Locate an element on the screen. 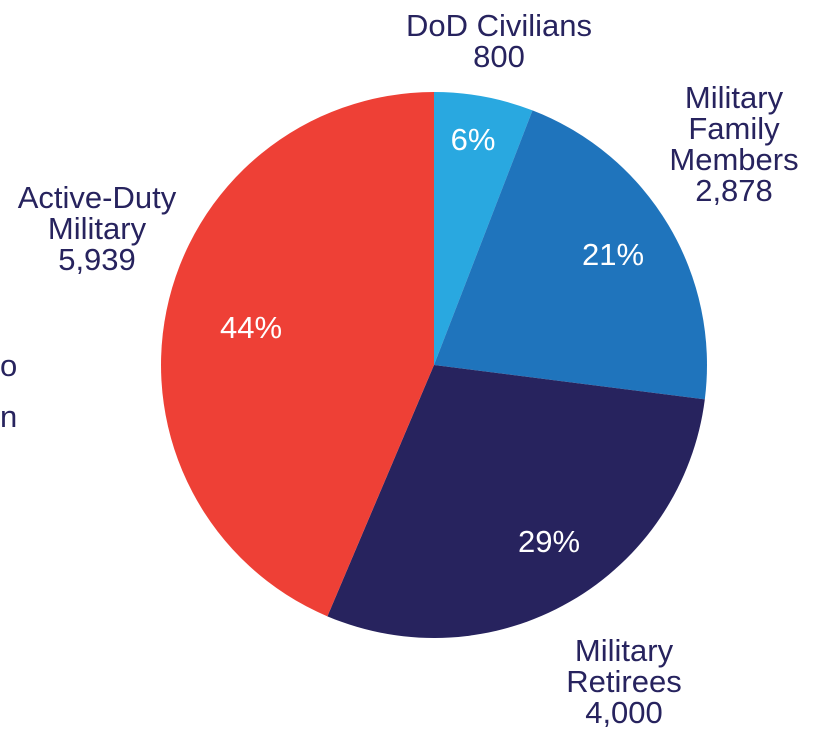 The height and width of the screenshot is (737, 826). category-name-line: Members is located at coordinates (733, 159).